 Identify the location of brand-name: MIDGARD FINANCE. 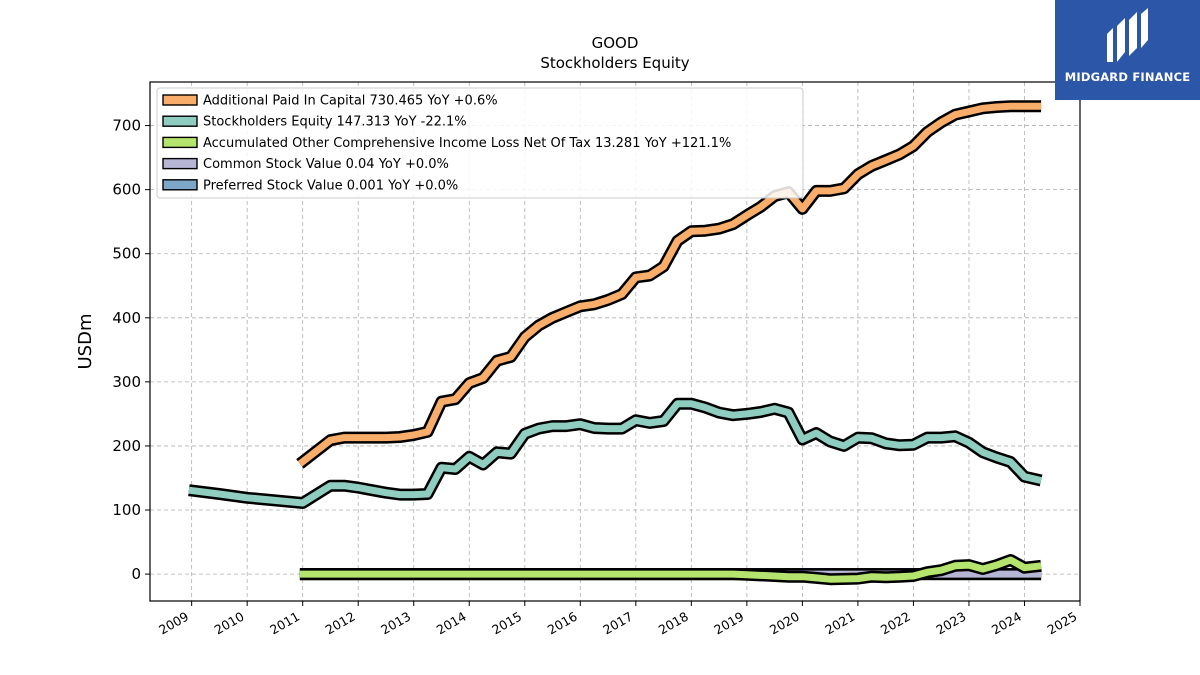
(1127, 77).